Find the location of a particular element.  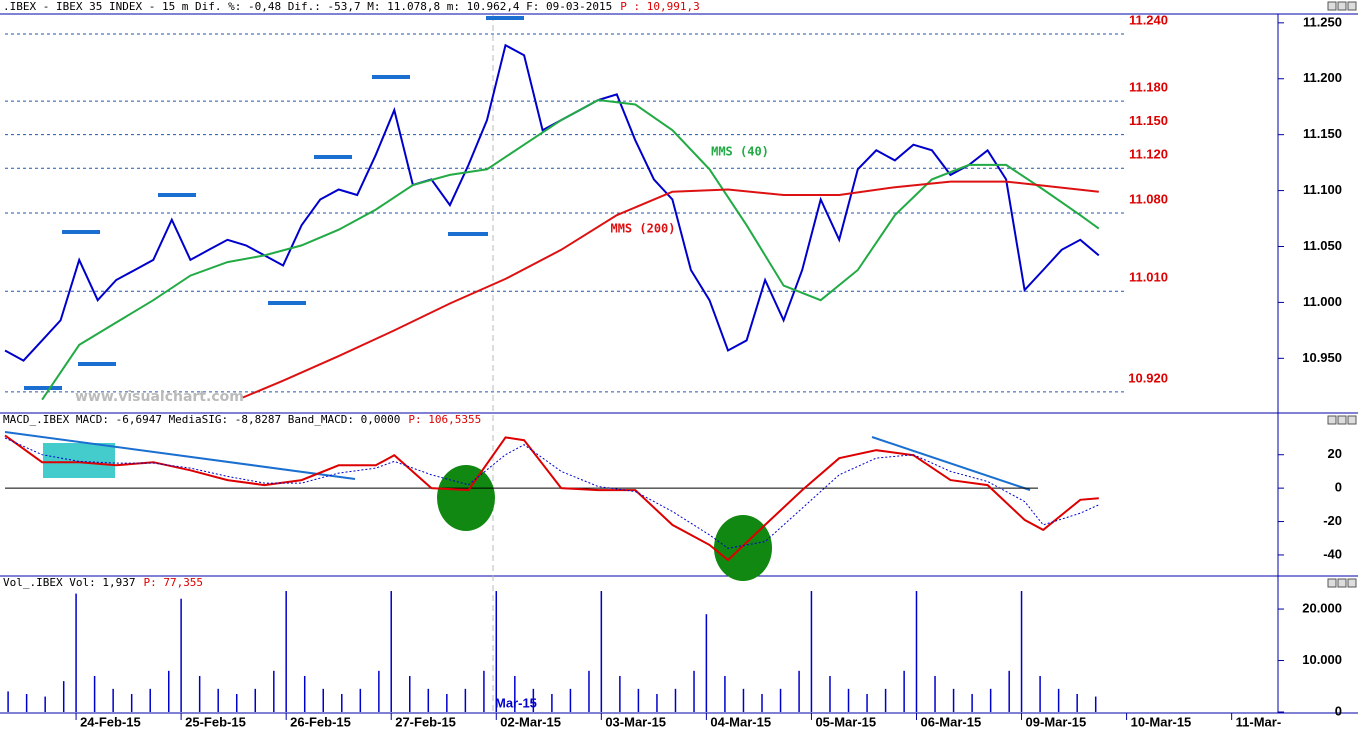

panel-header-price: P: 77,355 is located at coordinates (173, 582).